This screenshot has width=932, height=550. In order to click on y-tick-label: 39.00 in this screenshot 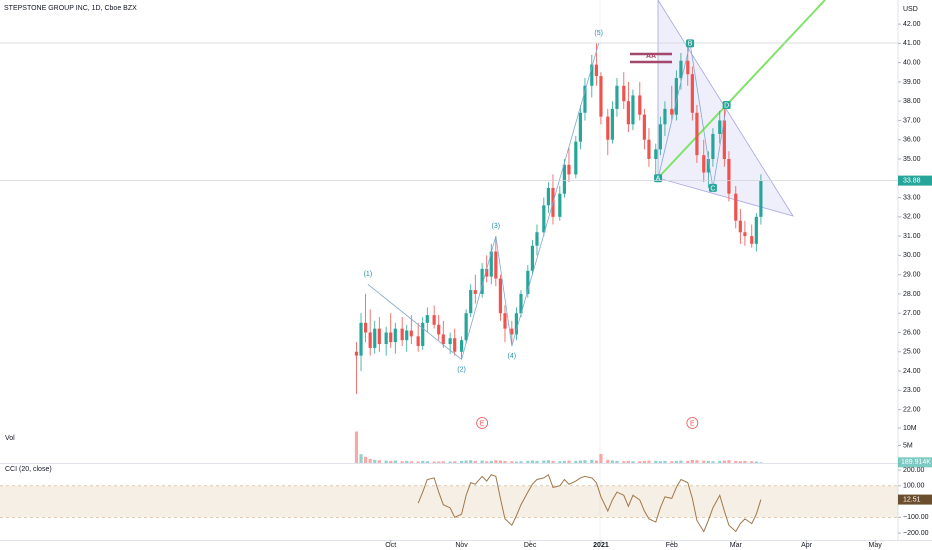, I will do `click(912, 82)`.